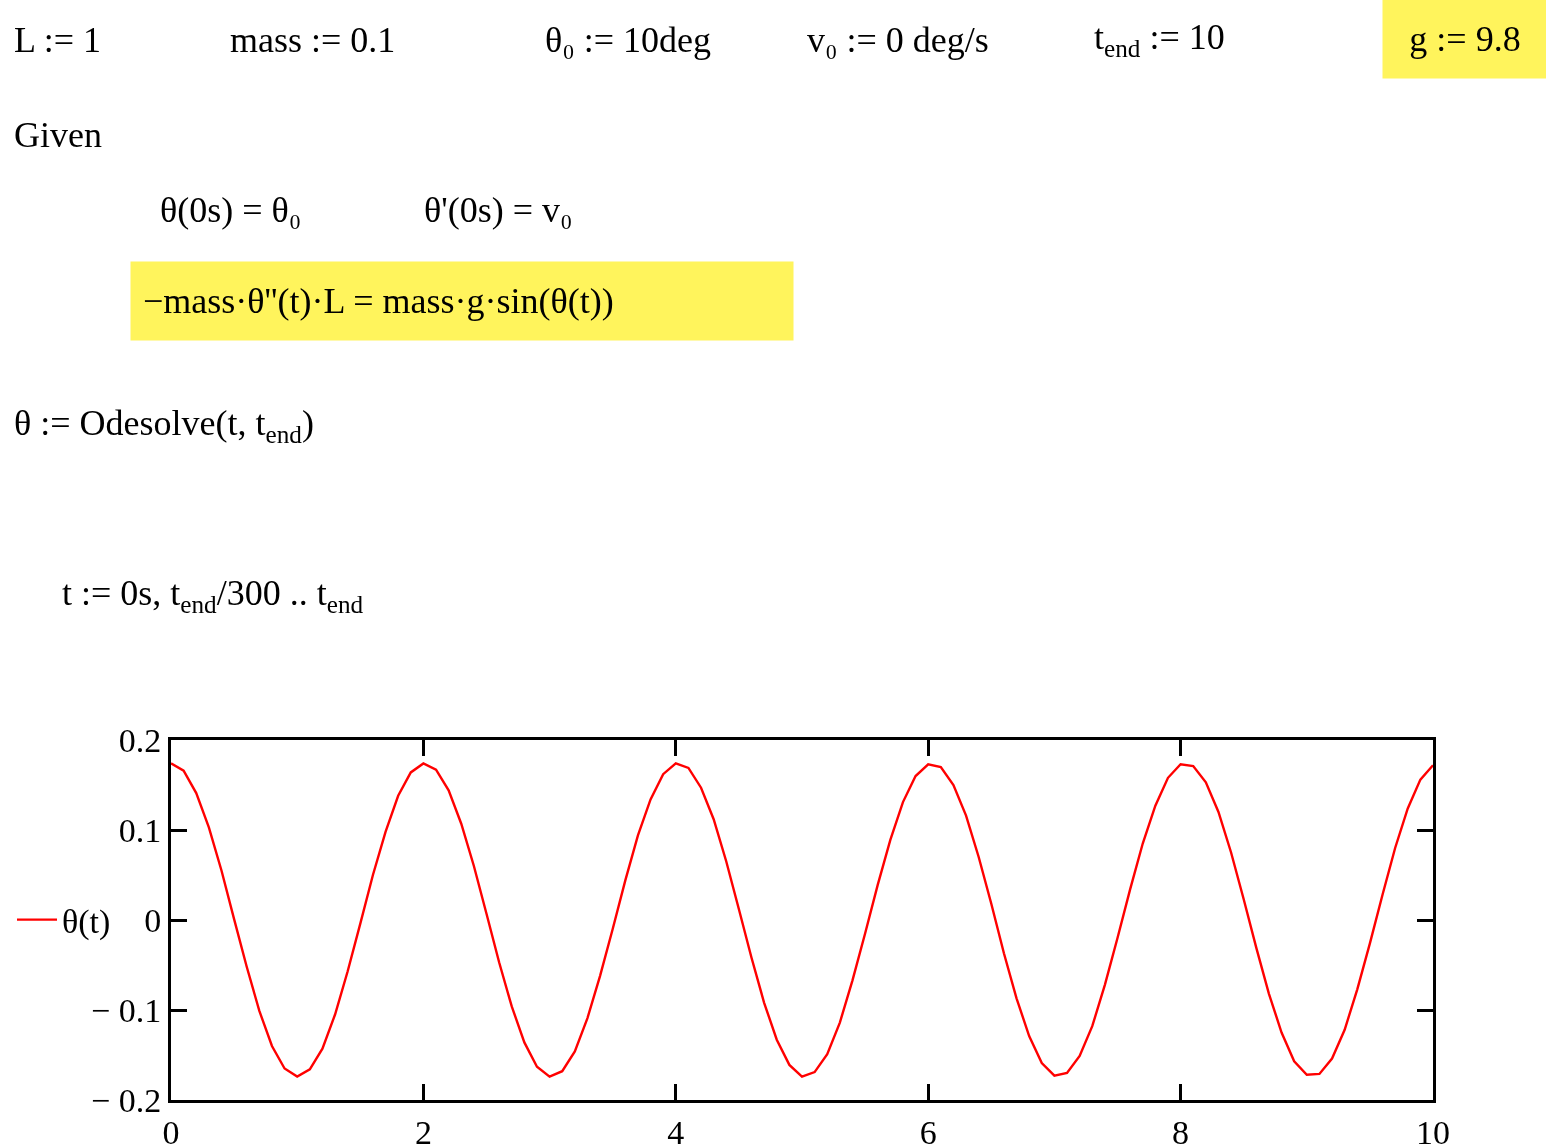 This screenshot has height=1148, width=1546. Describe the element at coordinates (1159, 39) in the screenshot. I see `text: t$_{end}$ := 10` at that location.